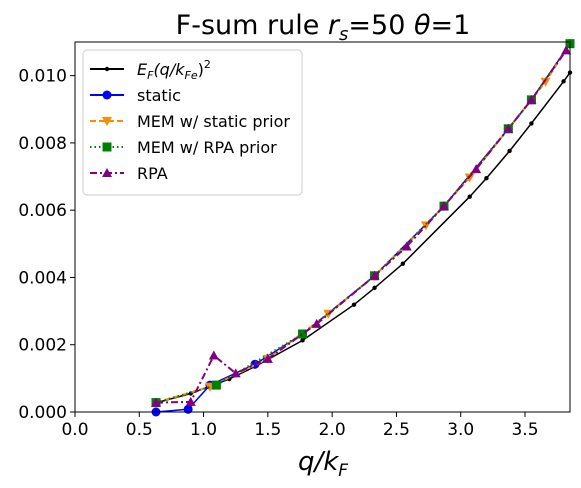 The width and height of the screenshot is (581, 488). I want to click on legend-entry: MEM w/ RPA prior, so click(183, 147).